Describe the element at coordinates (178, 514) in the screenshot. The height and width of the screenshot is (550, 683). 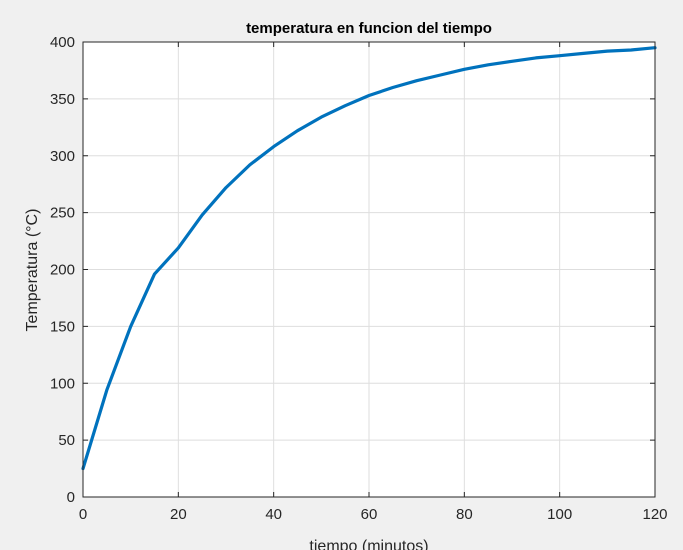
I see `x-tick-label: 20` at that location.